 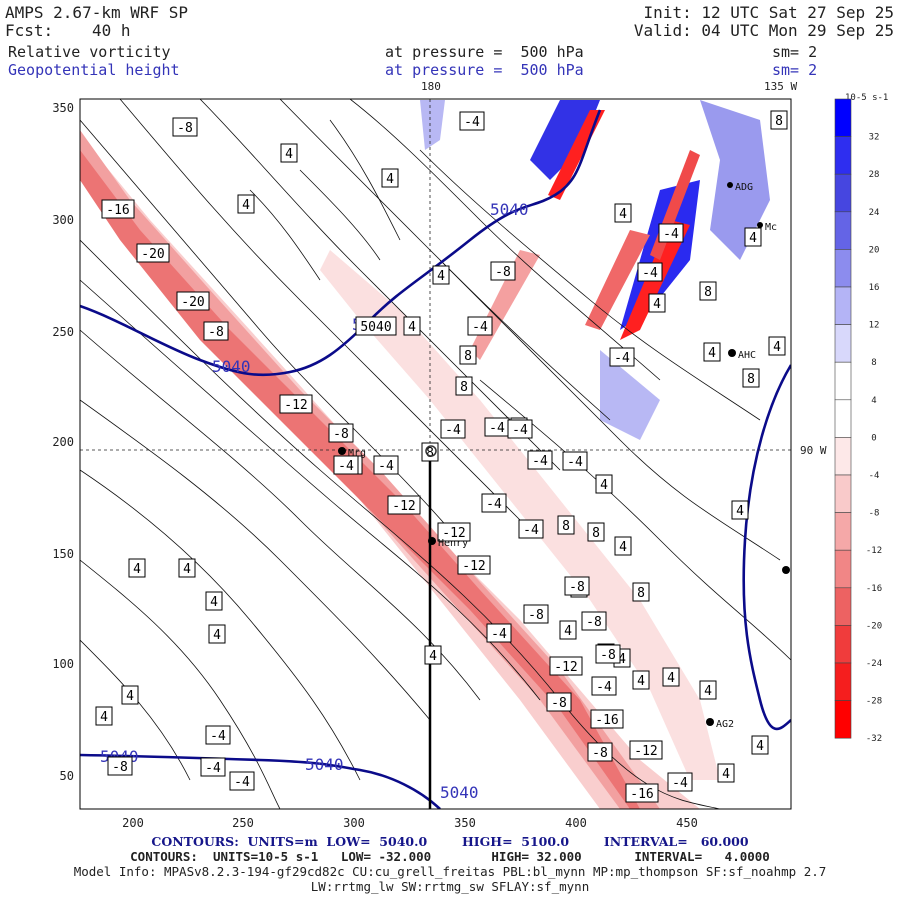 What do you see at coordinates (874, 326) in the screenshot?
I see `colorbar-level: 12` at bounding box center [874, 326].